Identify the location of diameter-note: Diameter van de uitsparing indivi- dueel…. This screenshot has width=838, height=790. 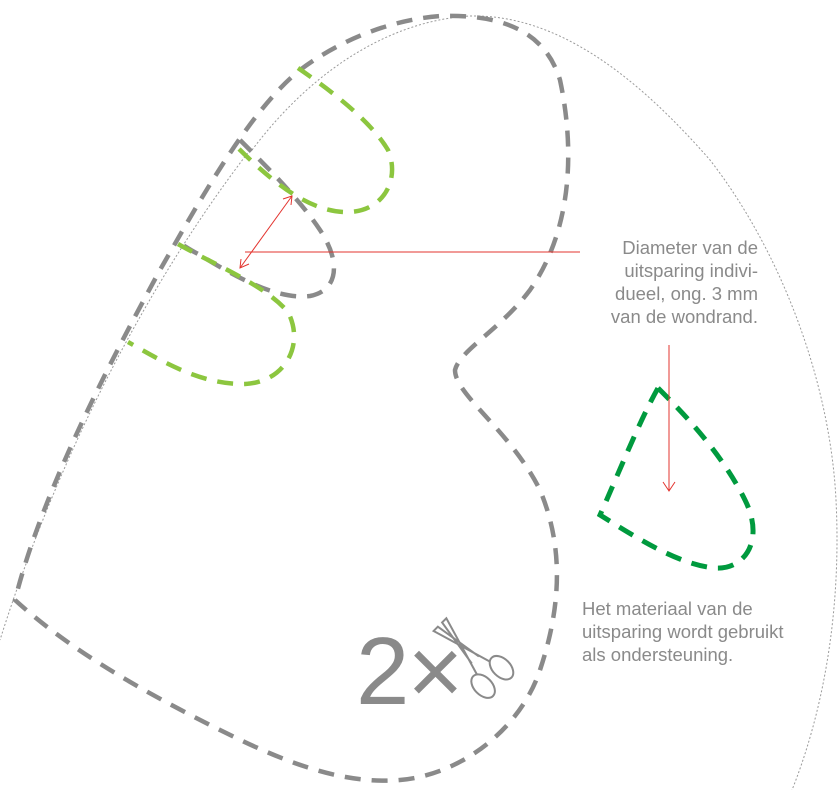
(633, 282).